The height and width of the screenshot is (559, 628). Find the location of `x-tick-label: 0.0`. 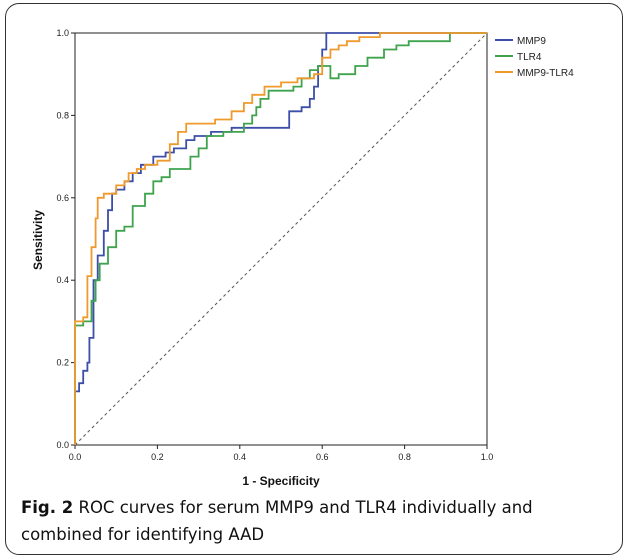

x-tick-label: 0.0 is located at coordinates (75, 457).